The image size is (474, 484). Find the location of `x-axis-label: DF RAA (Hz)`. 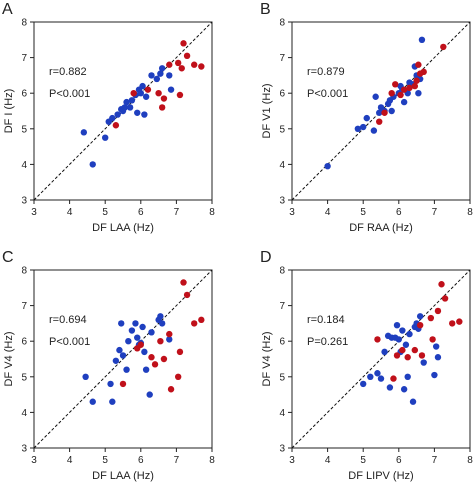

x-axis-label: DF RAA (Hz) is located at coordinates (381, 228).